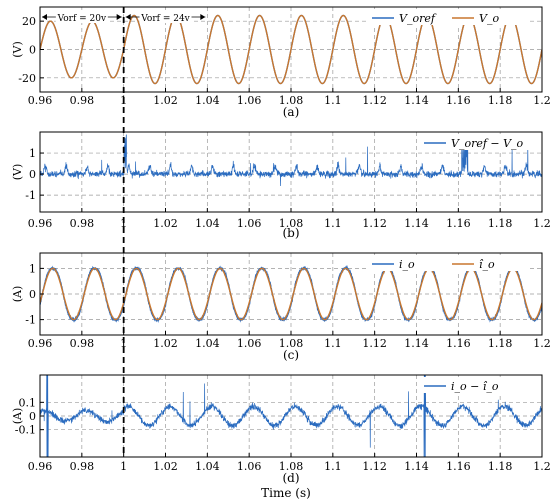  Describe the element at coordinates (82, 19) in the screenshot. I see `annotation-label: Vorf = 20v` at that location.